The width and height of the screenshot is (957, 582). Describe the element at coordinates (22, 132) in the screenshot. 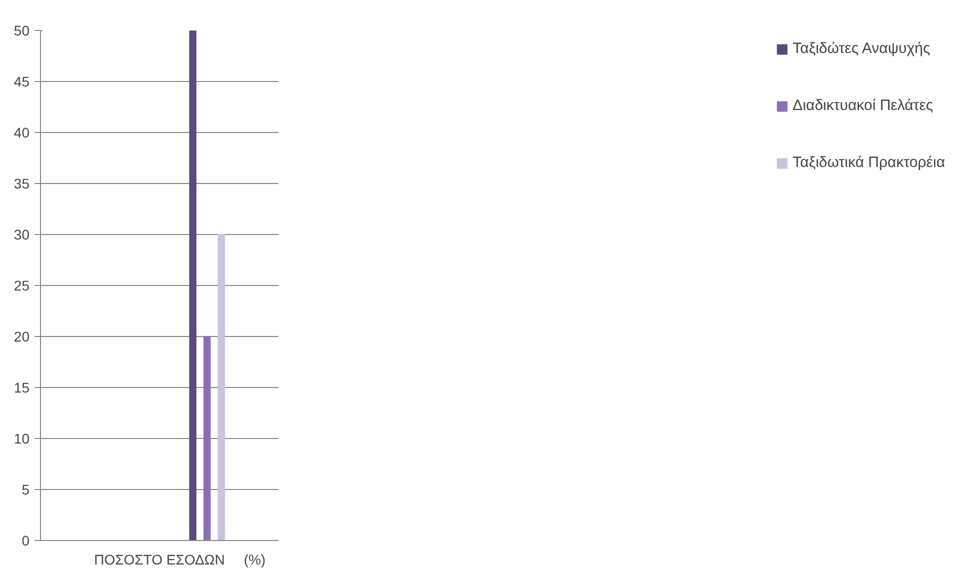

I see `y-tick-label: 40` at that location.